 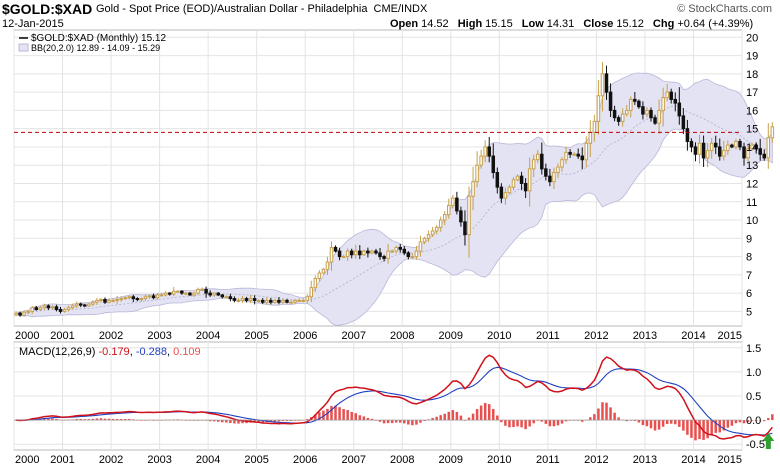 I want to click on price-tick-label: 5, so click(x=749, y=312).